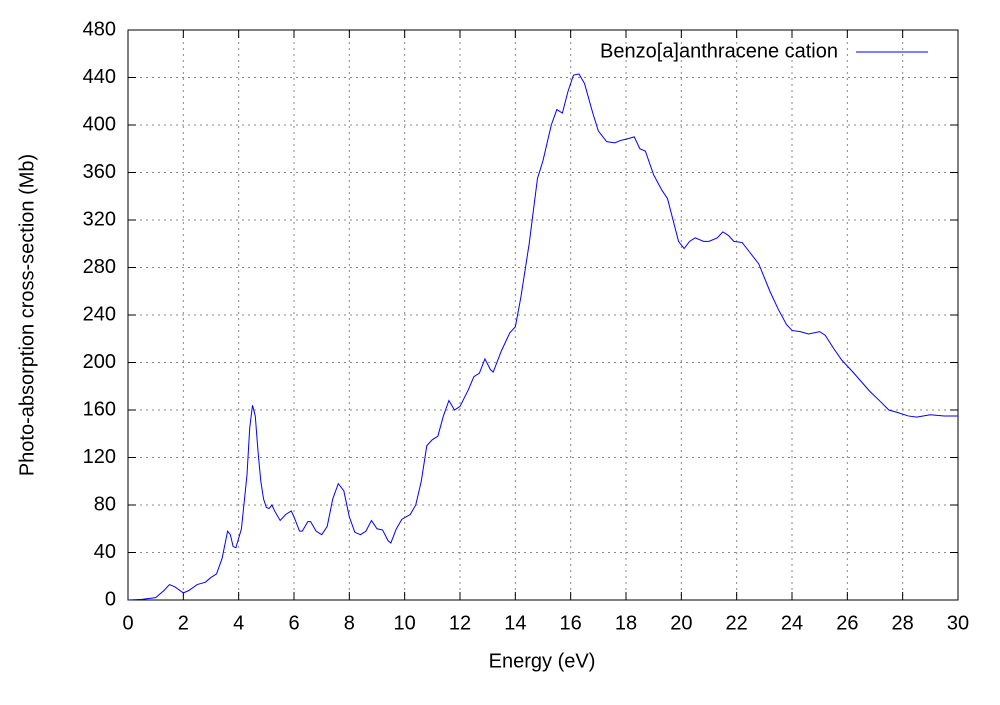 The width and height of the screenshot is (1000, 705). What do you see at coordinates (903, 623) in the screenshot?
I see `x-tick-label: 28` at bounding box center [903, 623].